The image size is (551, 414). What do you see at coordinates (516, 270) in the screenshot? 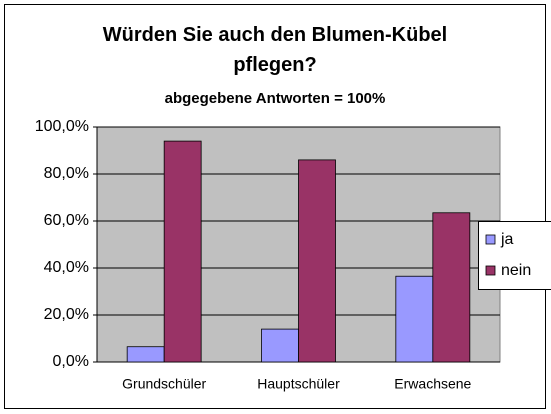
I see `legend-label: nein` at bounding box center [516, 270].